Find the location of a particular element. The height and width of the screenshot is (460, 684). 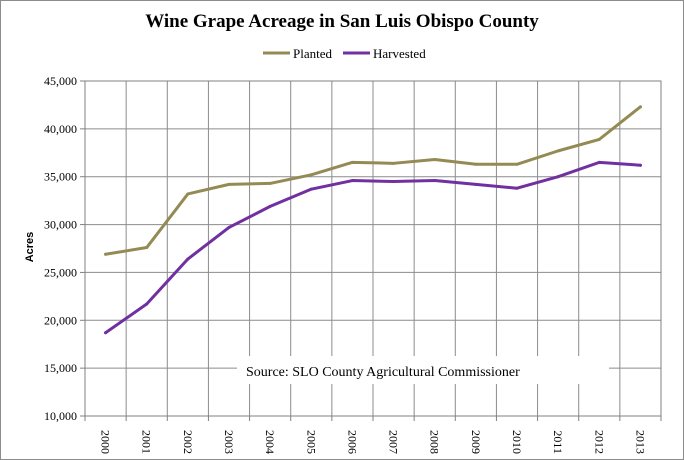

x-tick-label: 2012 is located at coordinates (599, 442).